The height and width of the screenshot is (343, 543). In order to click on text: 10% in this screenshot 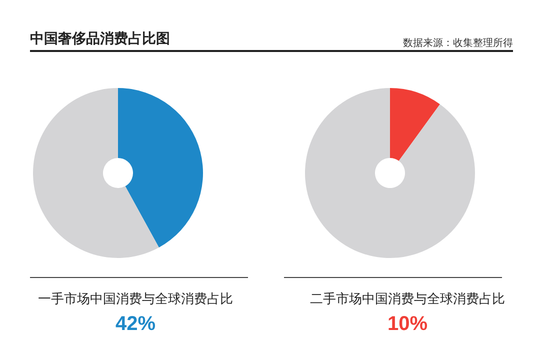, I will do `click(407, 324)`.